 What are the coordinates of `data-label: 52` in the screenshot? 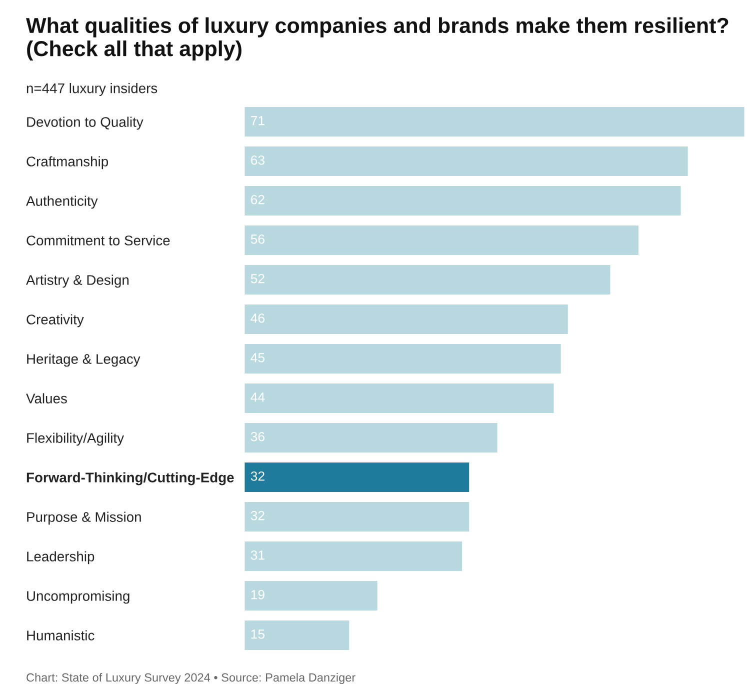 It's located at (257, 279).